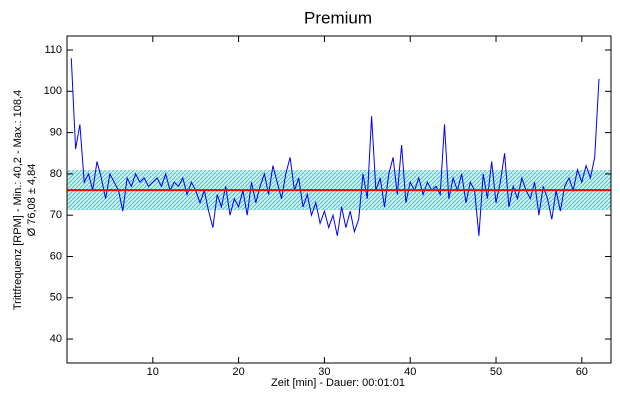 Image resolution: width=620 pixels, height=405 pixels. What do you see at coordinates (56, 133) in the screenshot?
I see `y-tick-label: 90` at bounding box center [56, 133].